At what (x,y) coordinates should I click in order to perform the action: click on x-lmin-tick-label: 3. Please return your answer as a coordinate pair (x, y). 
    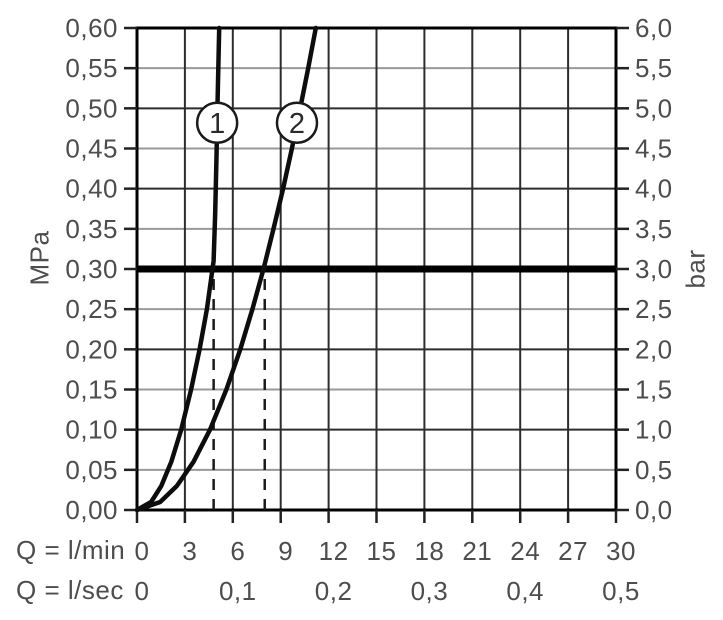
    Looking at the image, I should click on (189, 551).